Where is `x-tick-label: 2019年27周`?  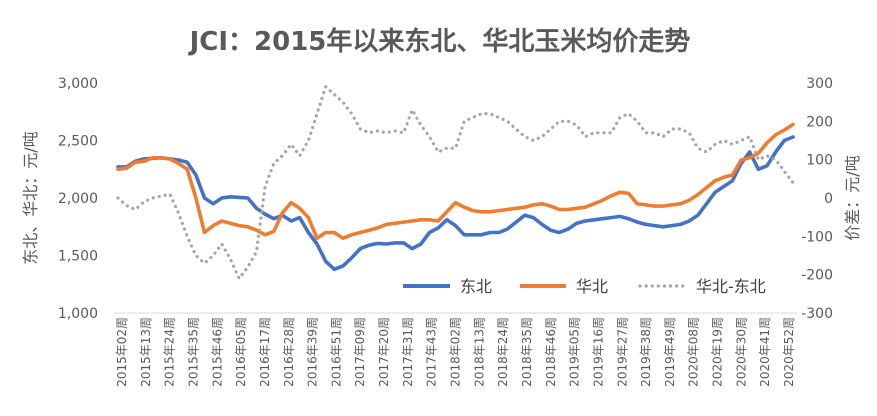 x-tick-label: 2019年27周 is located at coordinates (622, 352).